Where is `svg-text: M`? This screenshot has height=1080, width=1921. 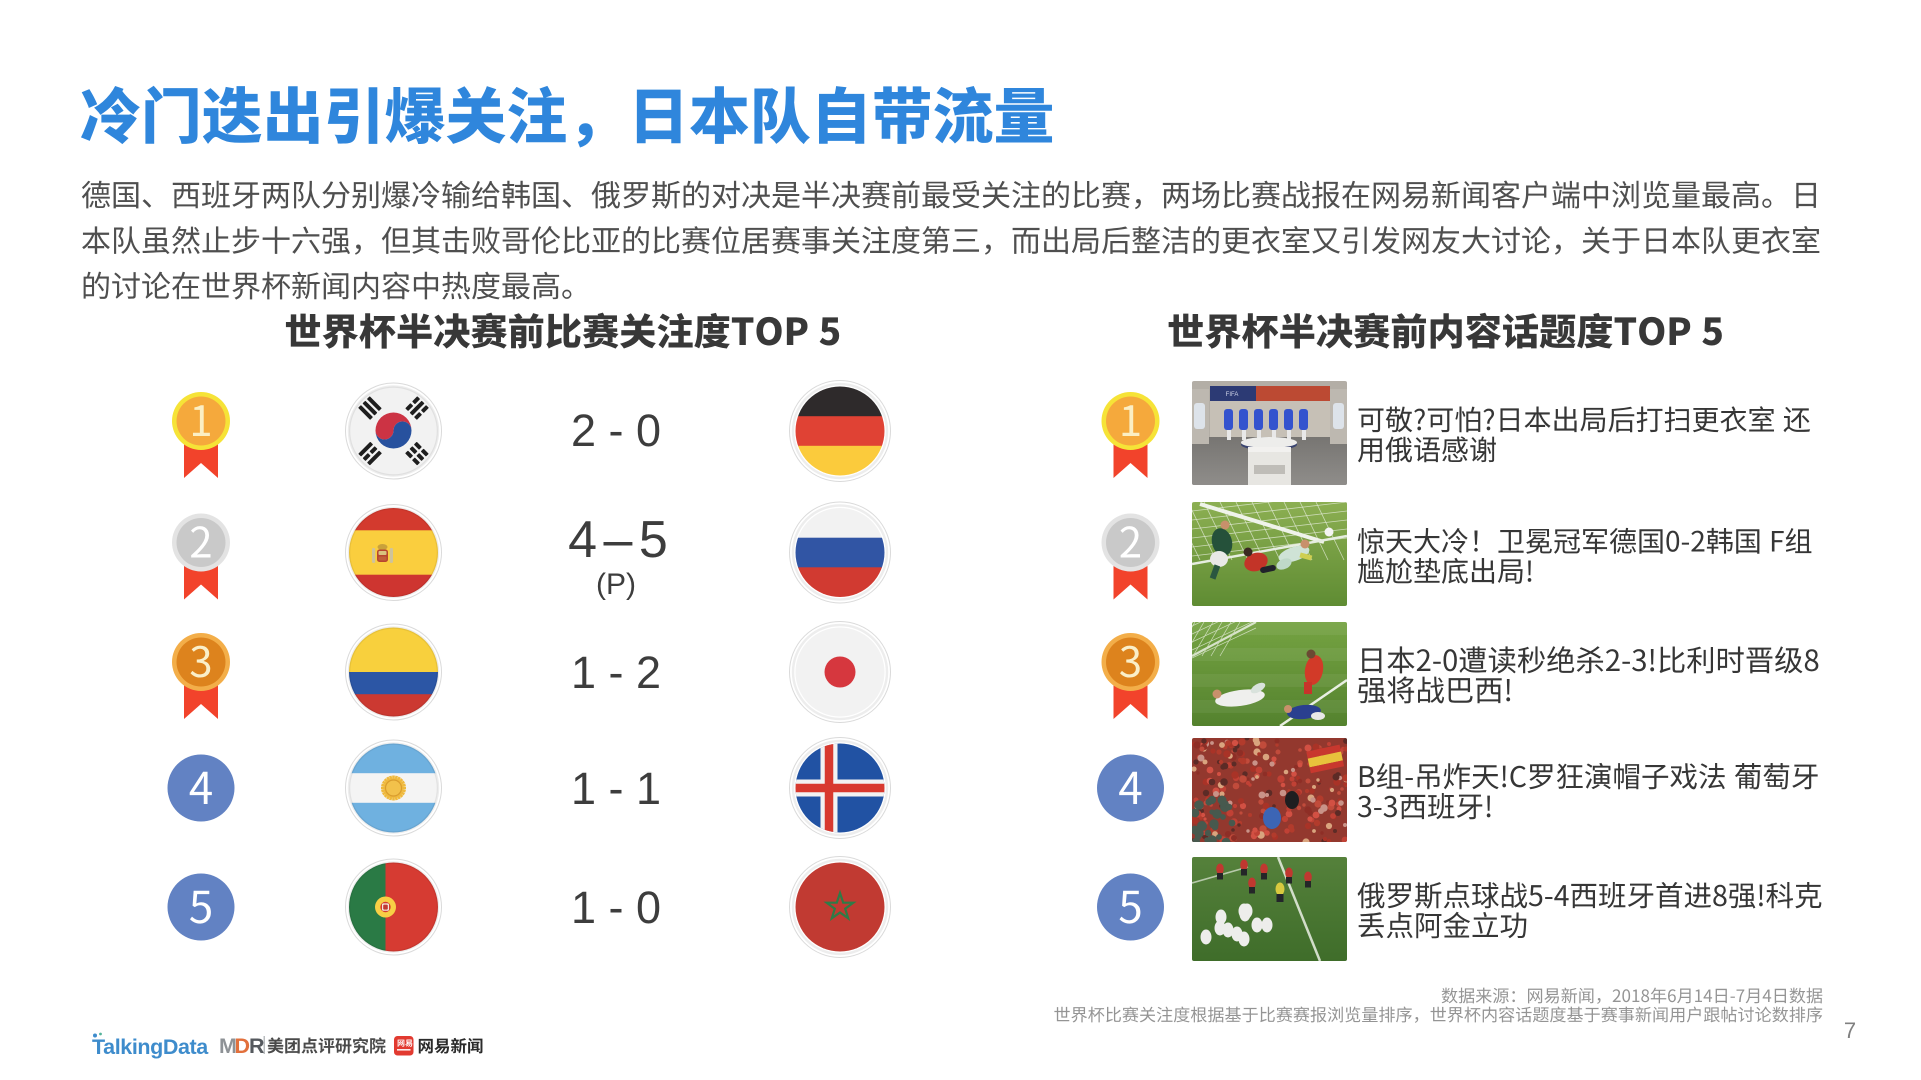 svg-text: M is located at coordinates (227, 1046).